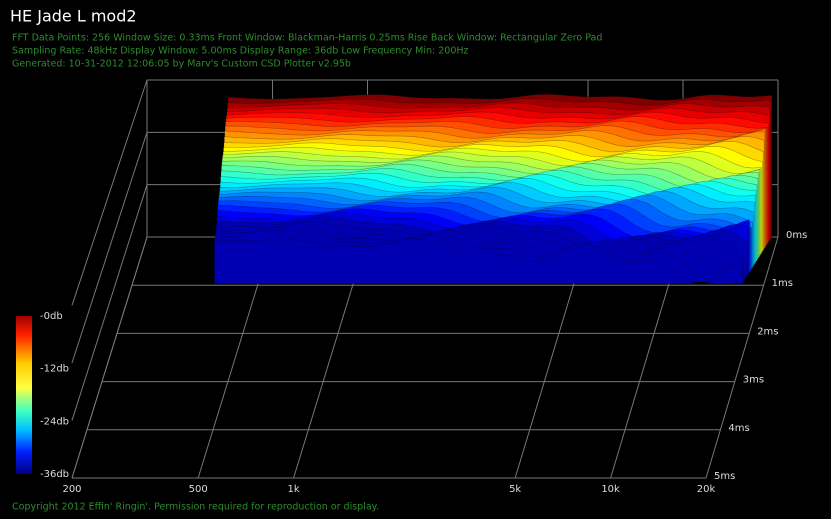  Describe the element at coordinates (724, 476) in the screenshot. I see `z-tick-label: 5ms` at that location.